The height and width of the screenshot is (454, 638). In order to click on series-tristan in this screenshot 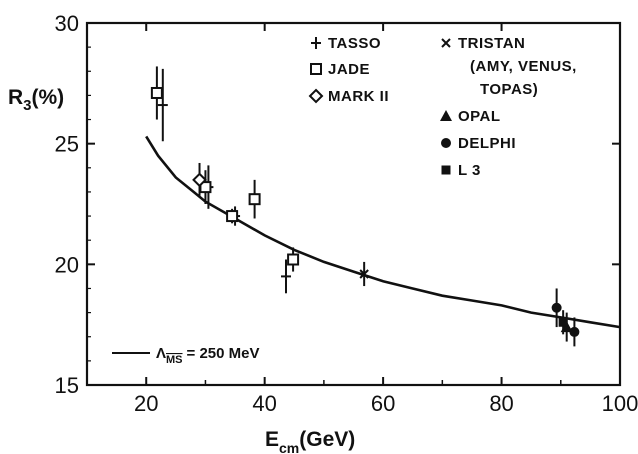, I will do `click(364, 274)`.